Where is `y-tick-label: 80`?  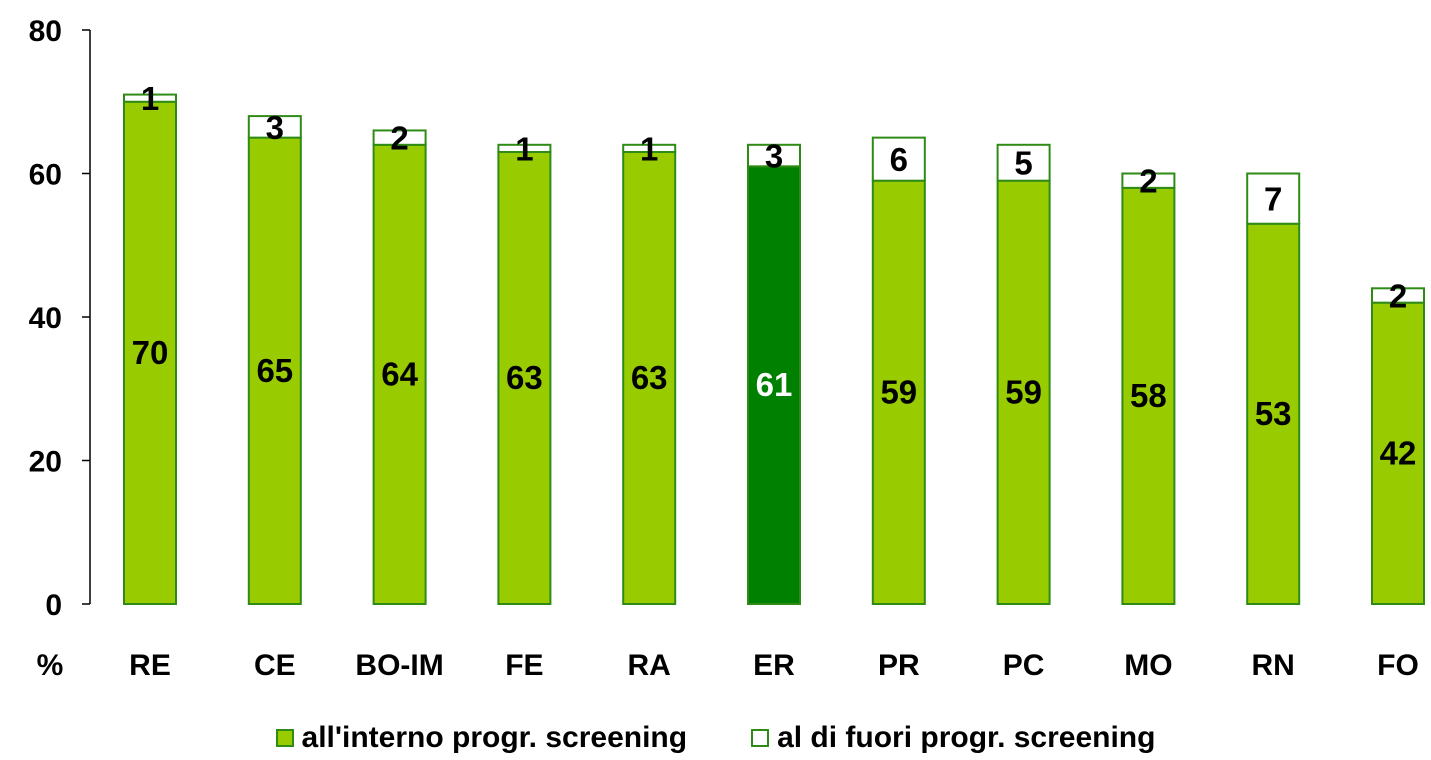 y-tick-label: 80 is located at coordinates (45, 31).